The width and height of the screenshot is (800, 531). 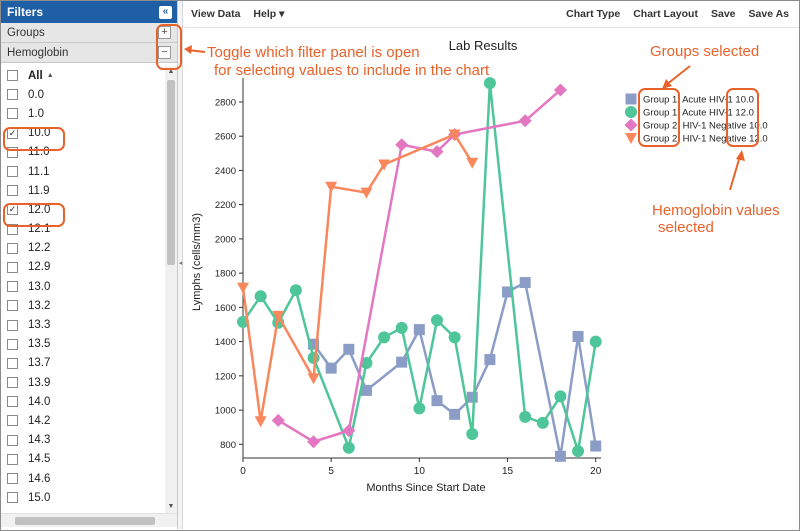 What do you see at coordinates (82, 305) in the screenshot?
I see `filter-value-item: 13.2` at bounding box center [82, 305].